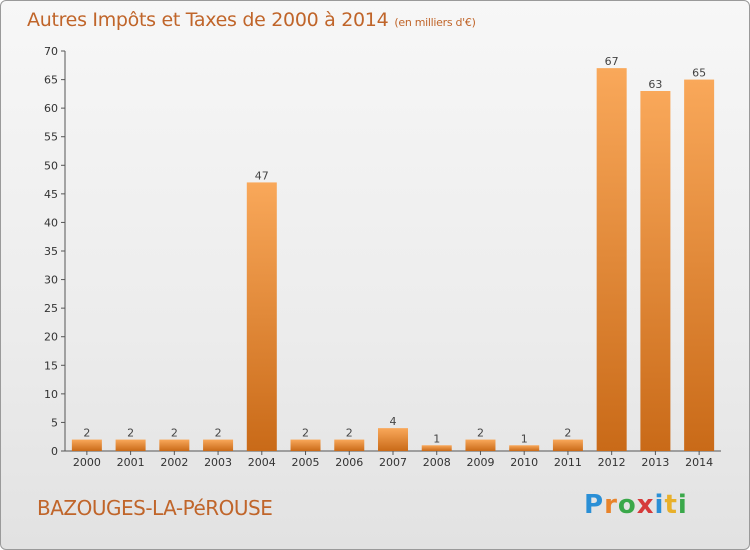 The image size is (750, 550). What do you see at coordinates (480, 445) in the screenshot?
I see `bar-2009` at bounding box center [480, 445].